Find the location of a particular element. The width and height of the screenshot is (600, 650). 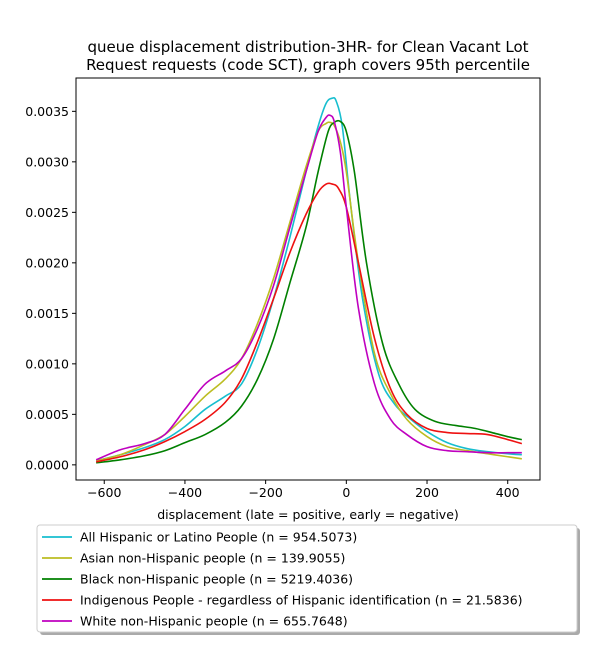

legend-label-2: Asian non-Hispanic people (n = 139.9055) is located at coordinates (212, 558).